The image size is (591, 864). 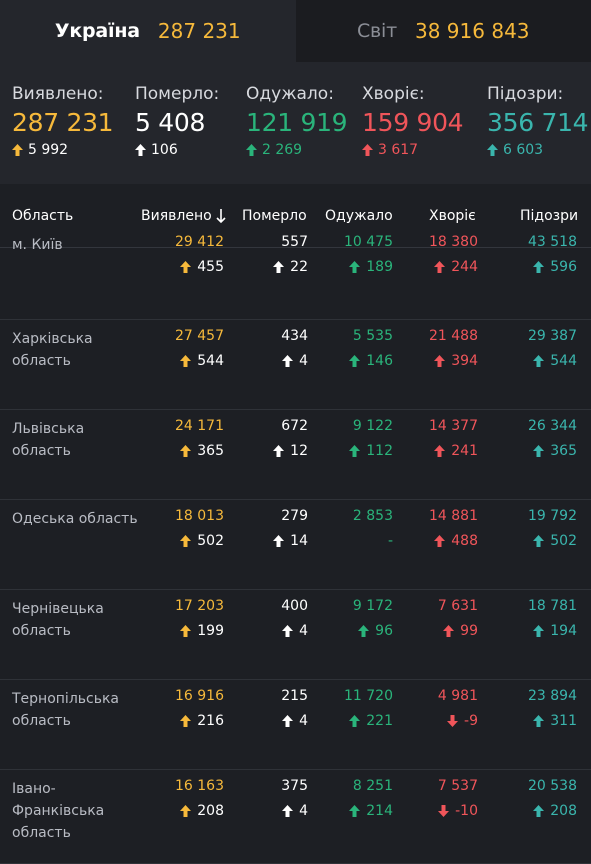 I want to click on died-value: 279, so click(x=294, y=516).